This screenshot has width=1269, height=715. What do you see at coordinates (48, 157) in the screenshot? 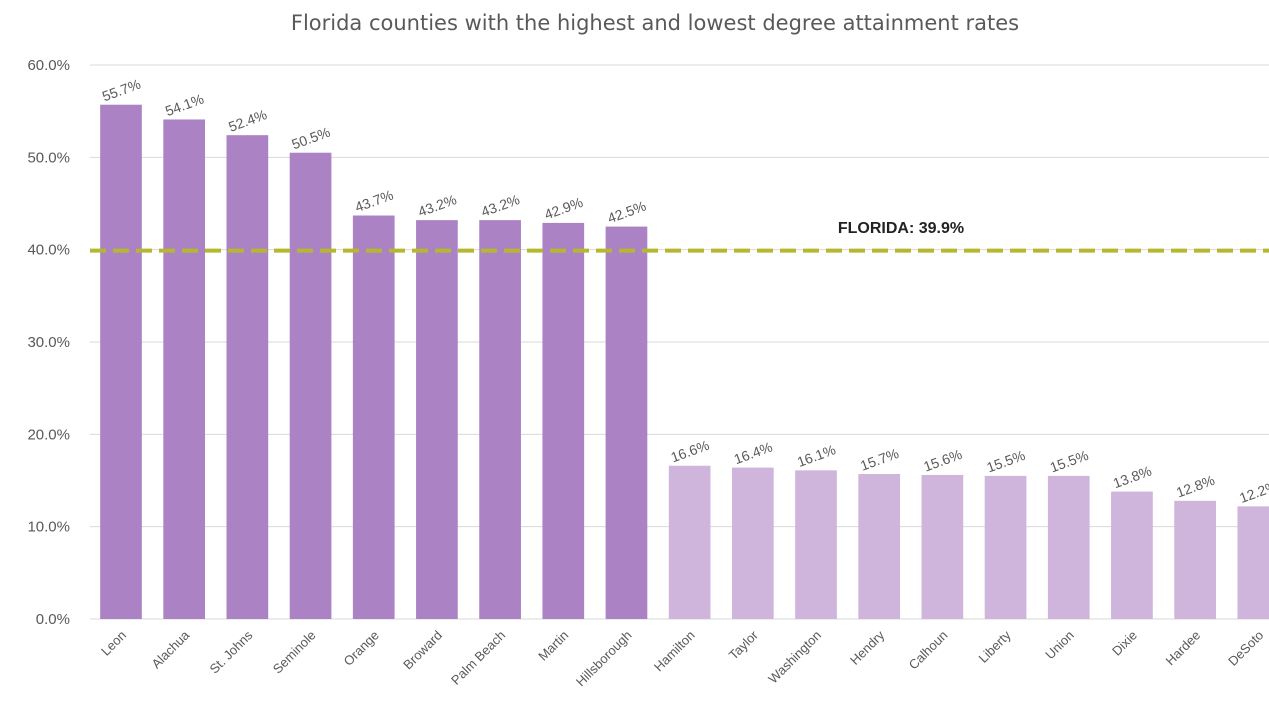
I see `y-tick-label: 50.0%` at bounding box center [48, 157].